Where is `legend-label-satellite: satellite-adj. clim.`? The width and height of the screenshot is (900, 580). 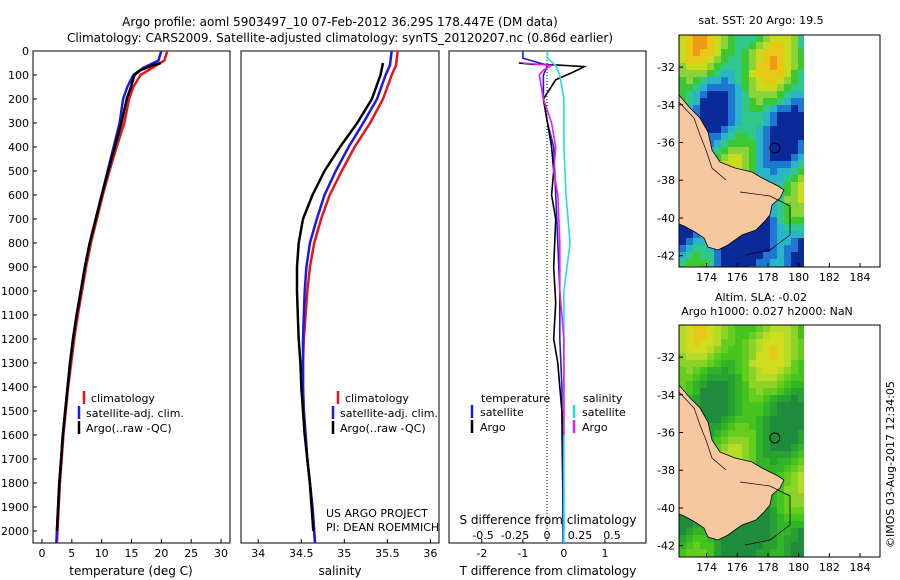 legend-label-satellite: satellite-adj. clim. is located at coordinates (135, 413).